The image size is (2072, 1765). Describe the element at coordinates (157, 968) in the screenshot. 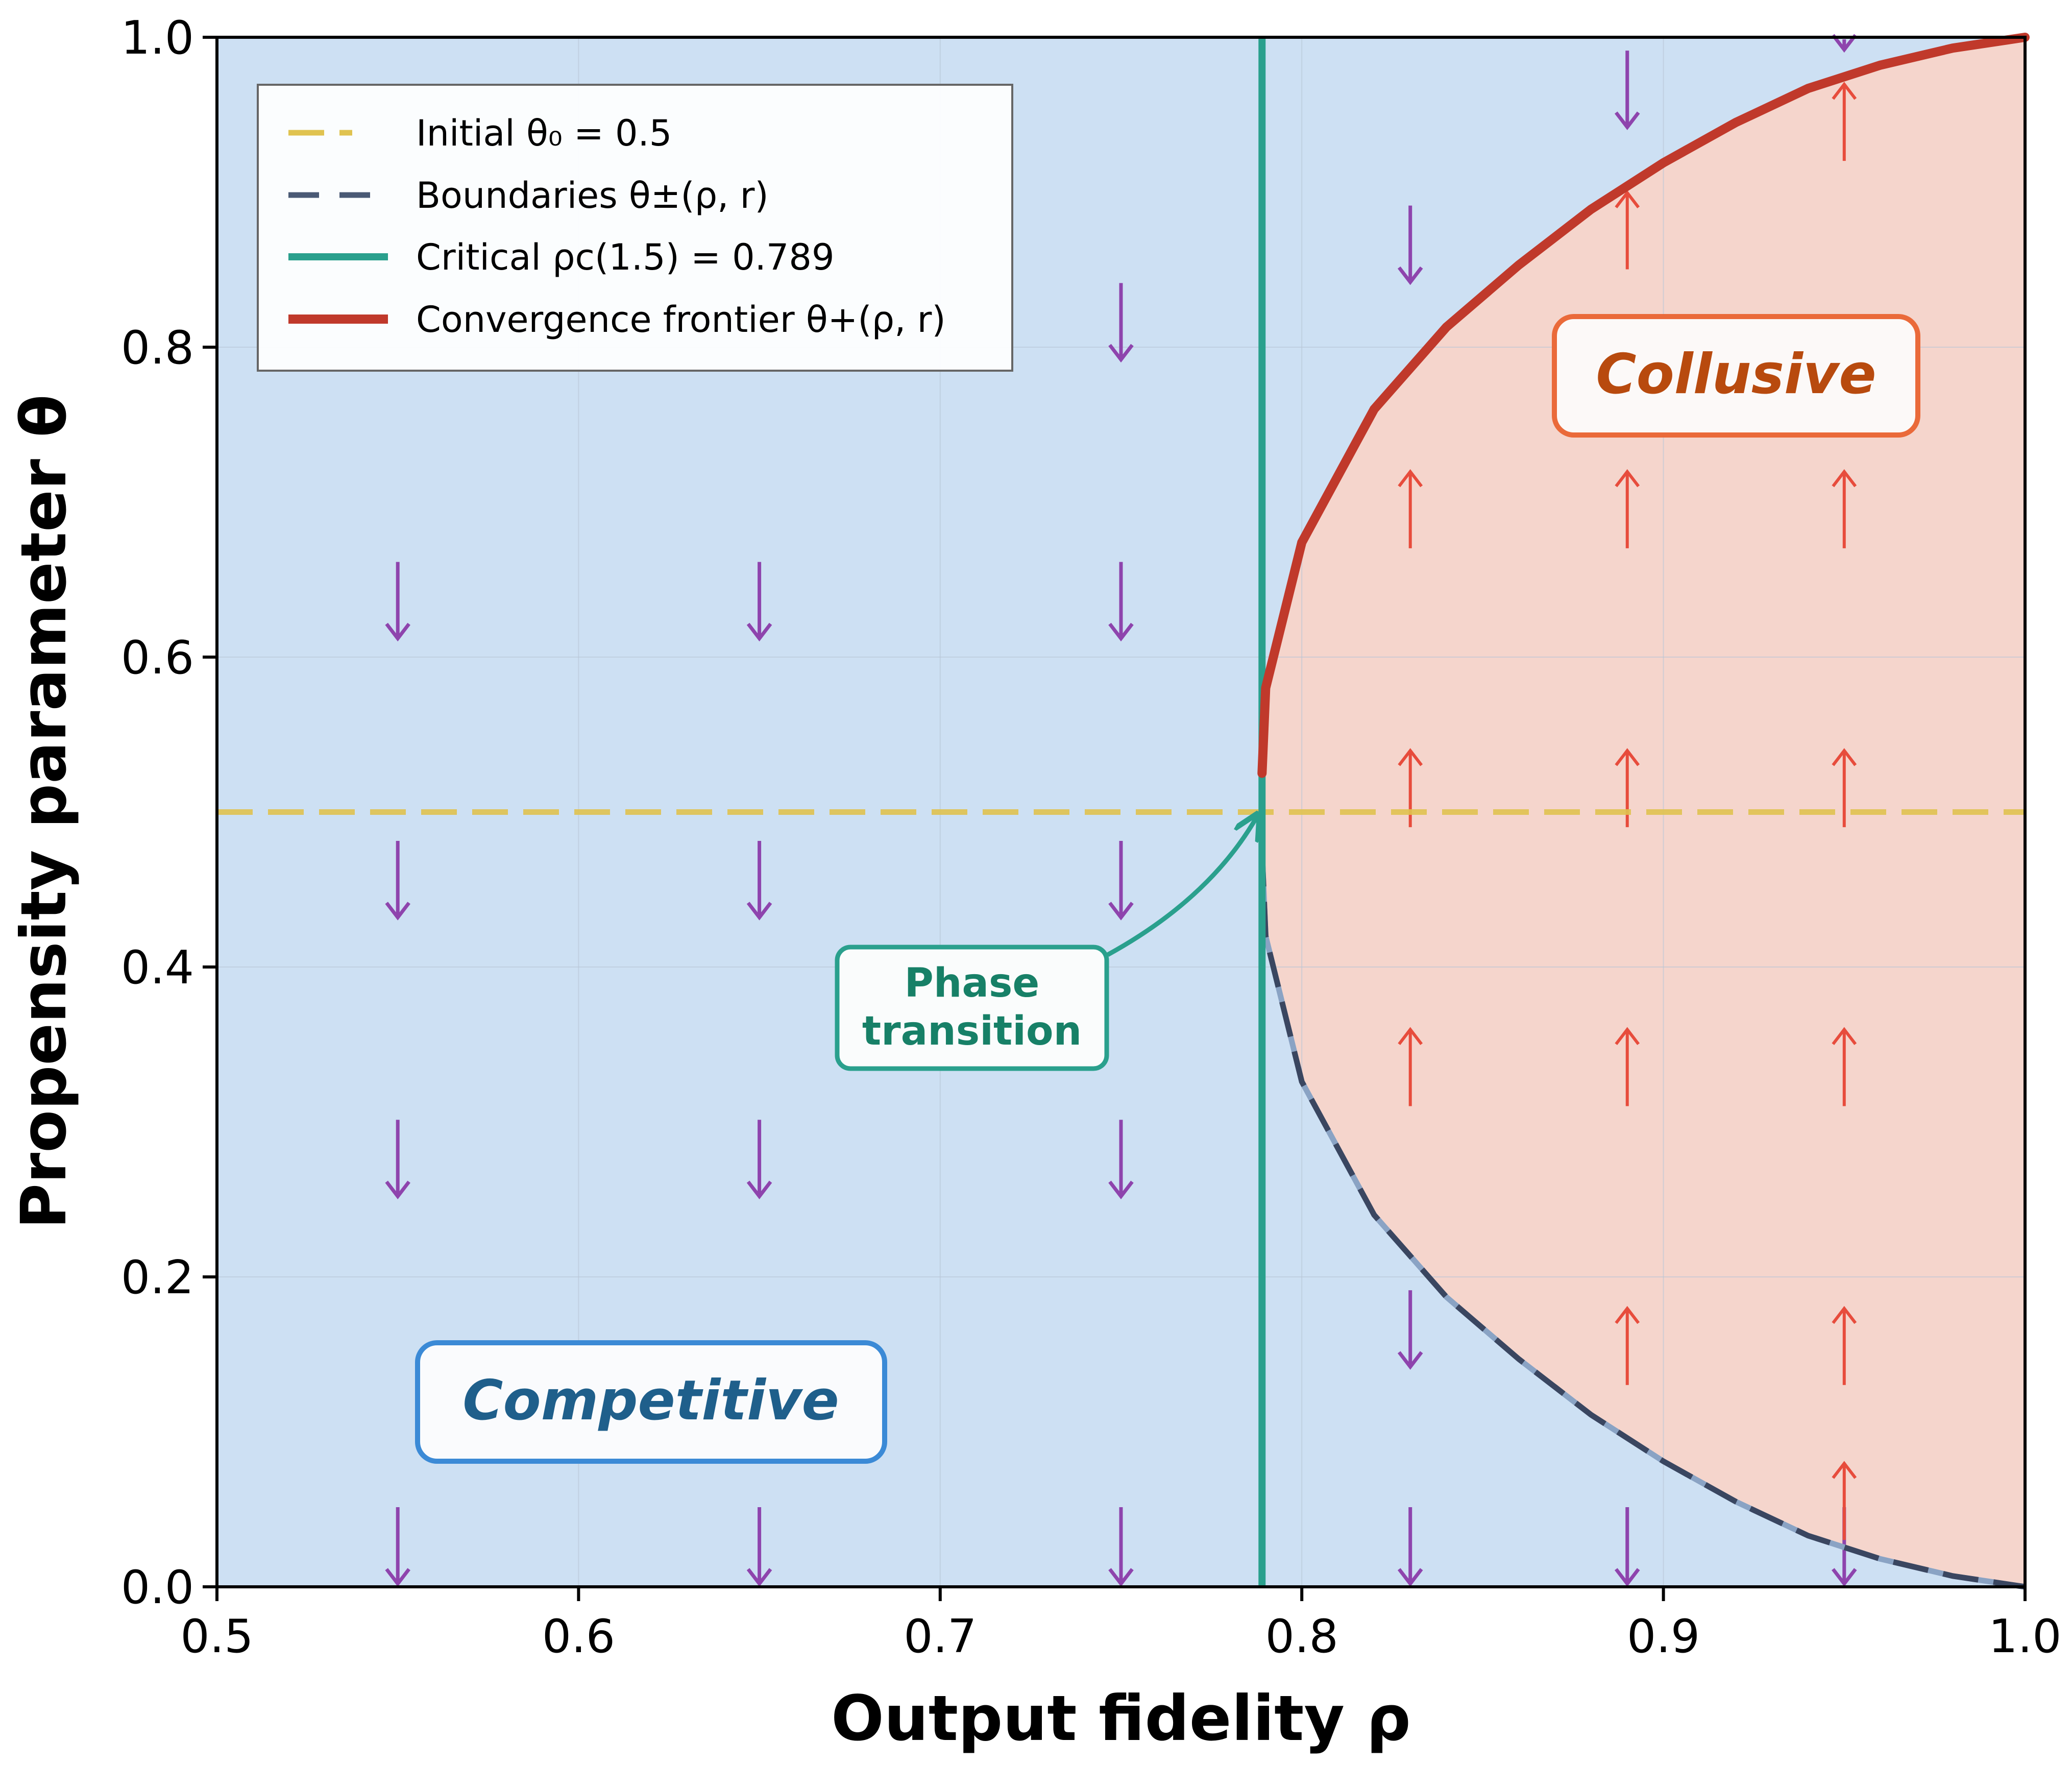

I see `y-tick-label: 0.4` at that location.